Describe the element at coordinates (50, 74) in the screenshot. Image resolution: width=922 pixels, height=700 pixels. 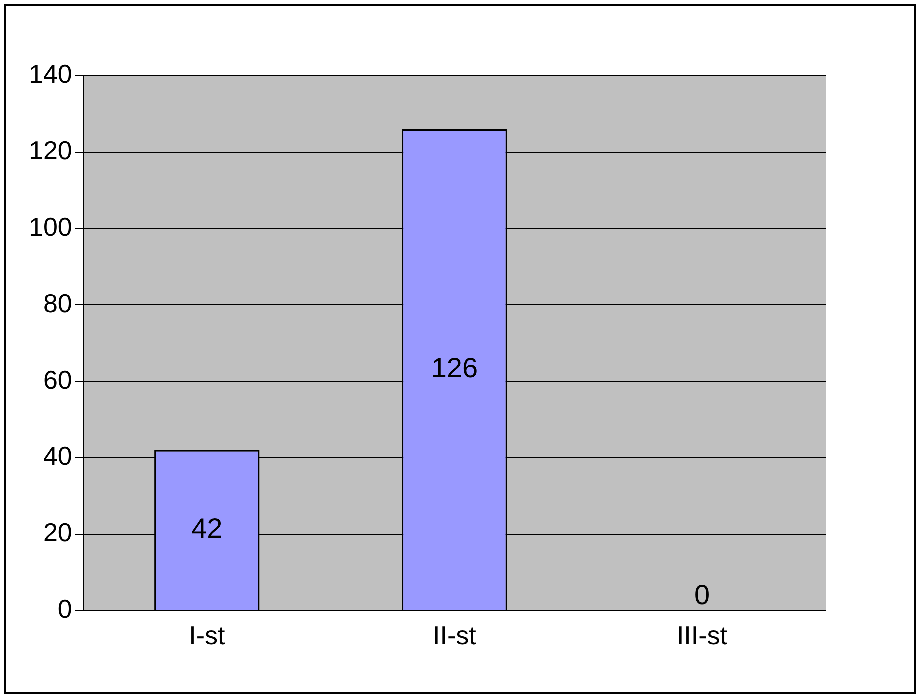
I see `y-tick-label: 140` at that location.